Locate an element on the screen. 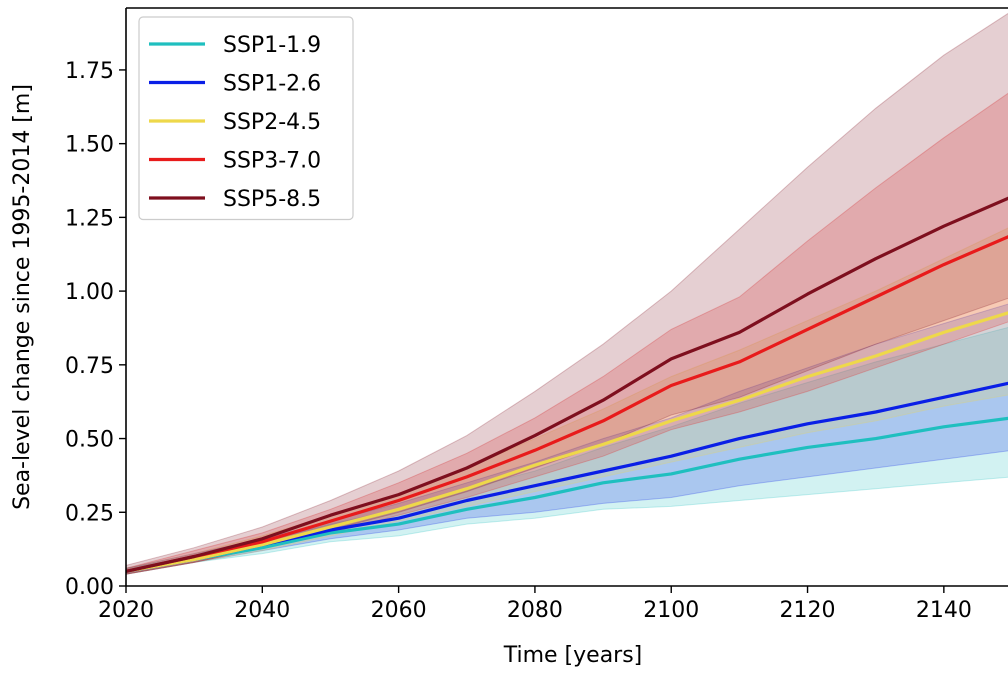 Image resolution: width=1008 pixels, height=673 pixels. x-tick-label: 2020 is located at coordinates (126, 610).